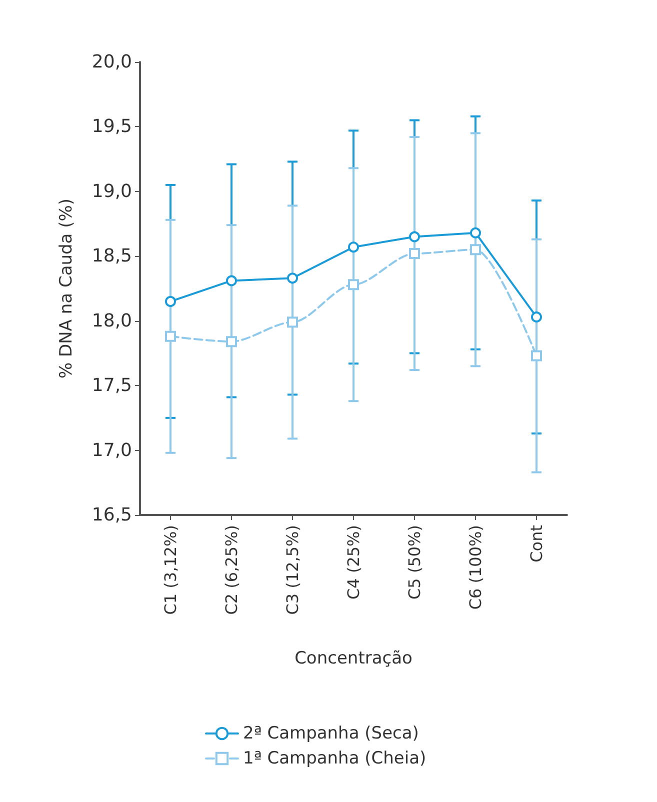  What do you see at coordinates (112, 127) in the screenshot?
I see `y-tick-label: 19,5` at bounding box center [112, 127].